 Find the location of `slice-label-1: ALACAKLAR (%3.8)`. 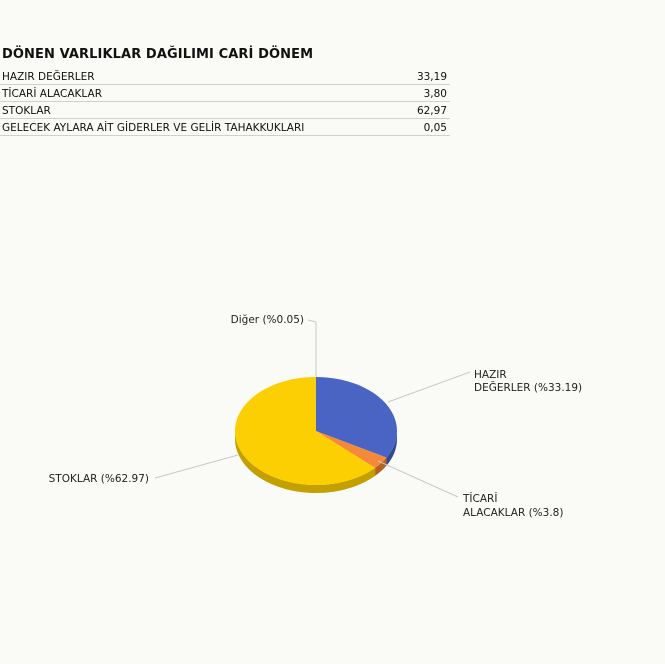

slice-label-1: ALACAKLAR (%3.8) is located at coordinates (513, 513).